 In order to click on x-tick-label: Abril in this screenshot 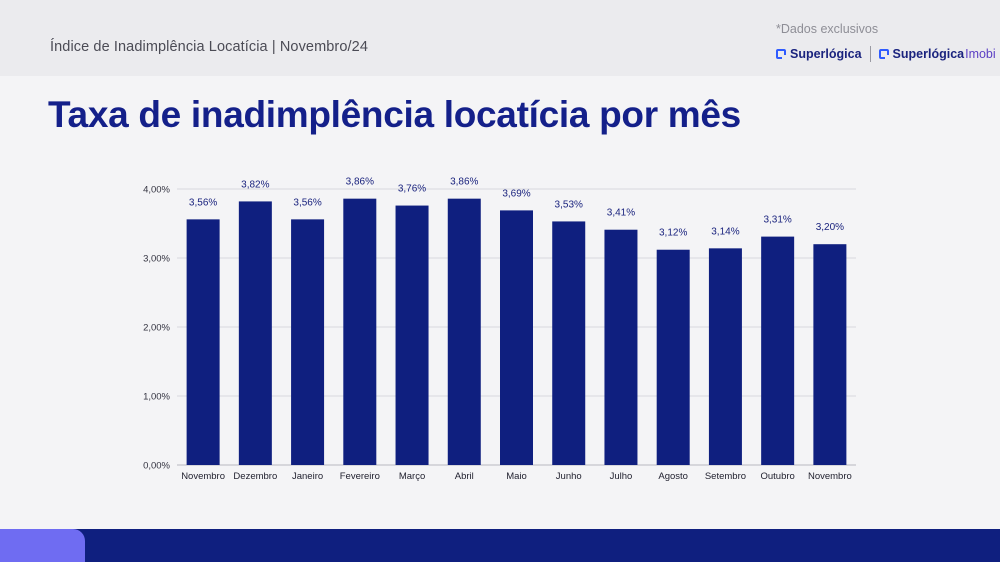, I will do `click(464, 476)`.